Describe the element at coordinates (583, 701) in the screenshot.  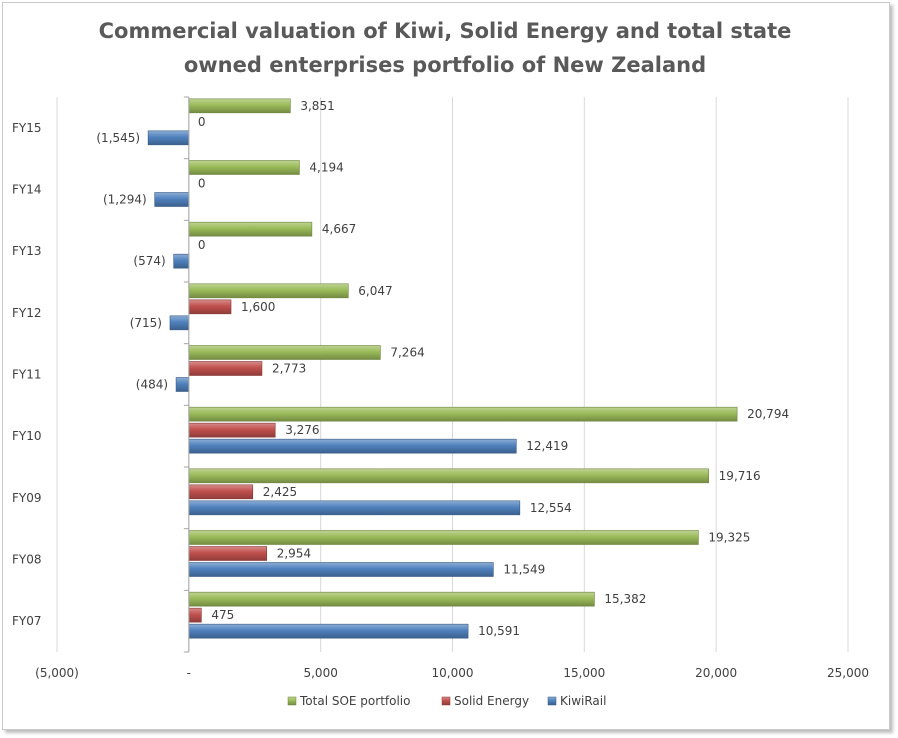
I see `legend-label-kiwirail: KiwiRail` at that location.